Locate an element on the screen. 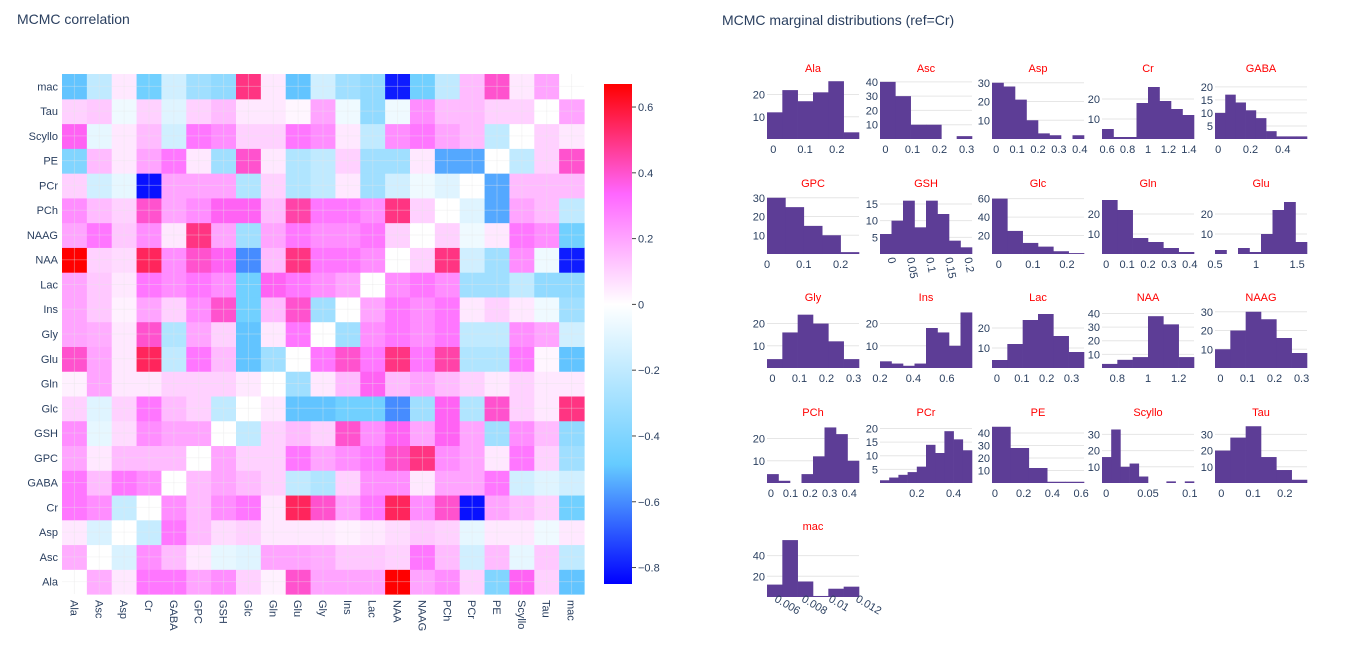  heatmap-cell-GABA-Scyllo is located at coordinates (522, 483).